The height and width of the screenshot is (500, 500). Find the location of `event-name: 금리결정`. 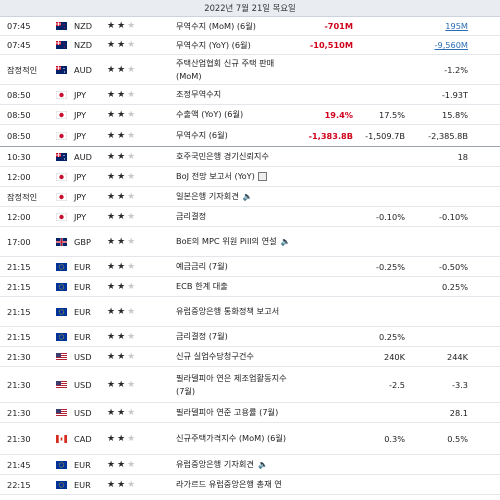

event-name: 금리결정 is located at coordinates (236, 216).